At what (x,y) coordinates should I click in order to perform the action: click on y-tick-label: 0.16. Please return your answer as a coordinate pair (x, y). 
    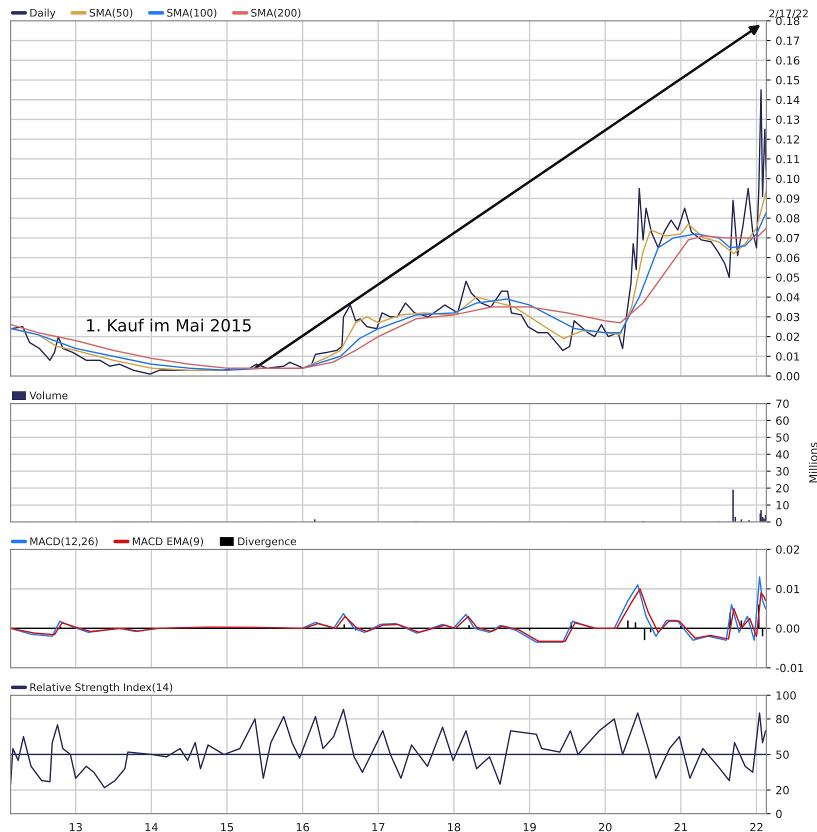
    Looking at the image, I should click on (788, 60).